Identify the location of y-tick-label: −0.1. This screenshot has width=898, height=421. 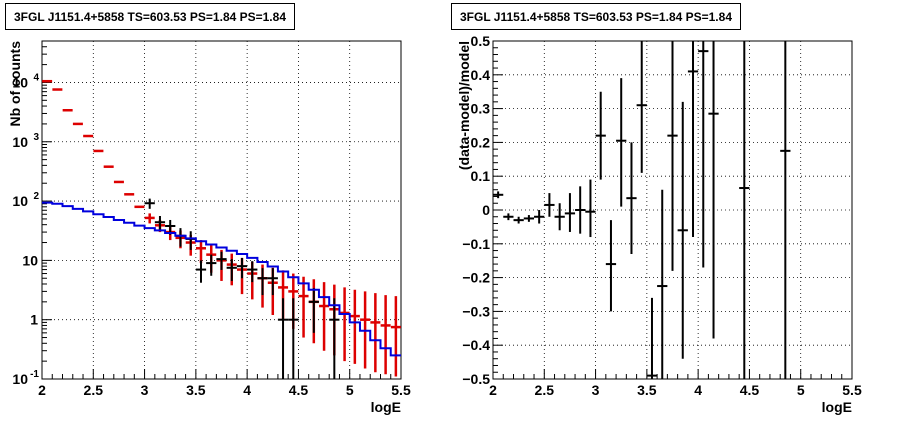
(476, 244).